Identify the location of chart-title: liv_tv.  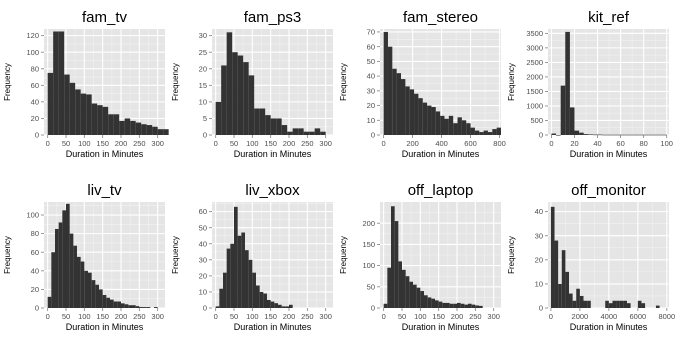
(104, 190).